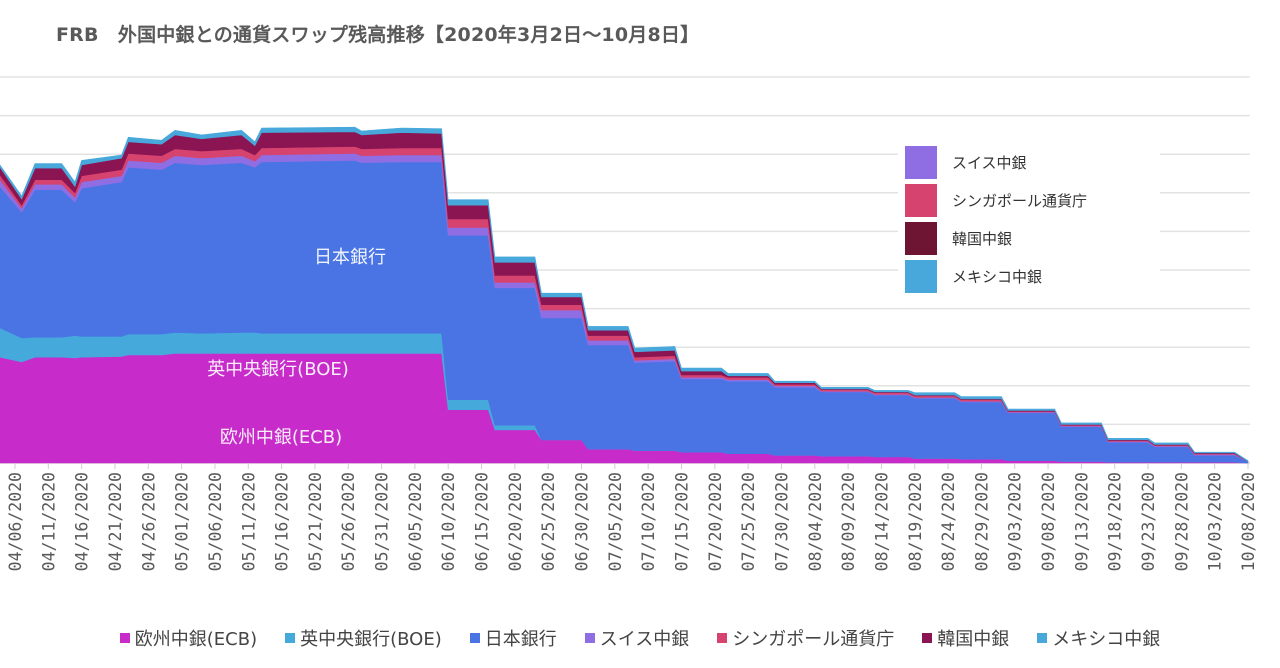 This screenshot has width=1280, height=668. What do you see at coordinates (648, 521) in the screenshot?
I see `x-tick-label: 07/10/2020` at bounding box center [648, 521].